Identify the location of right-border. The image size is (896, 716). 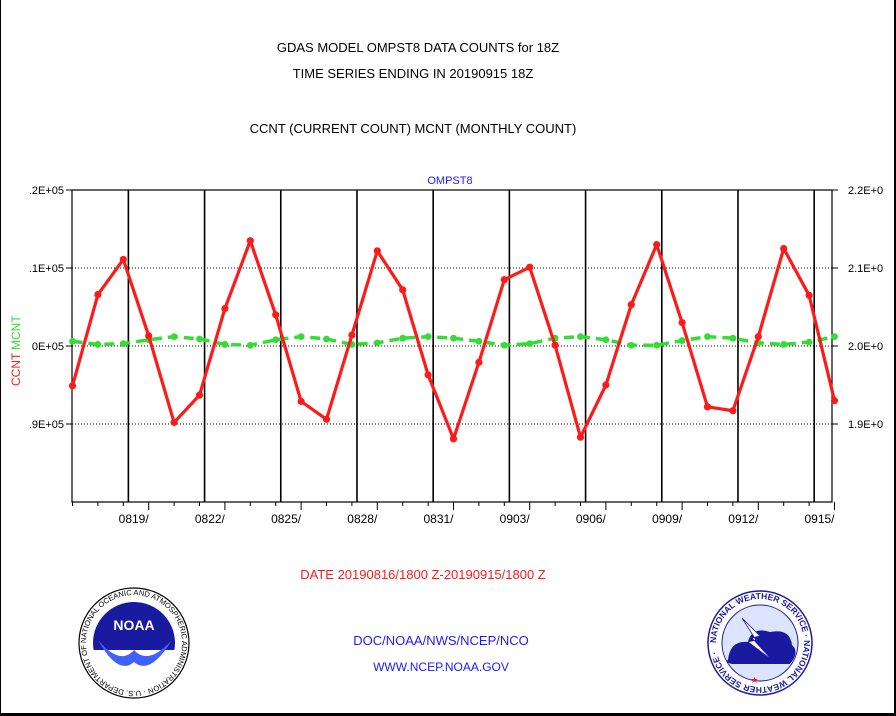
(895, 358).